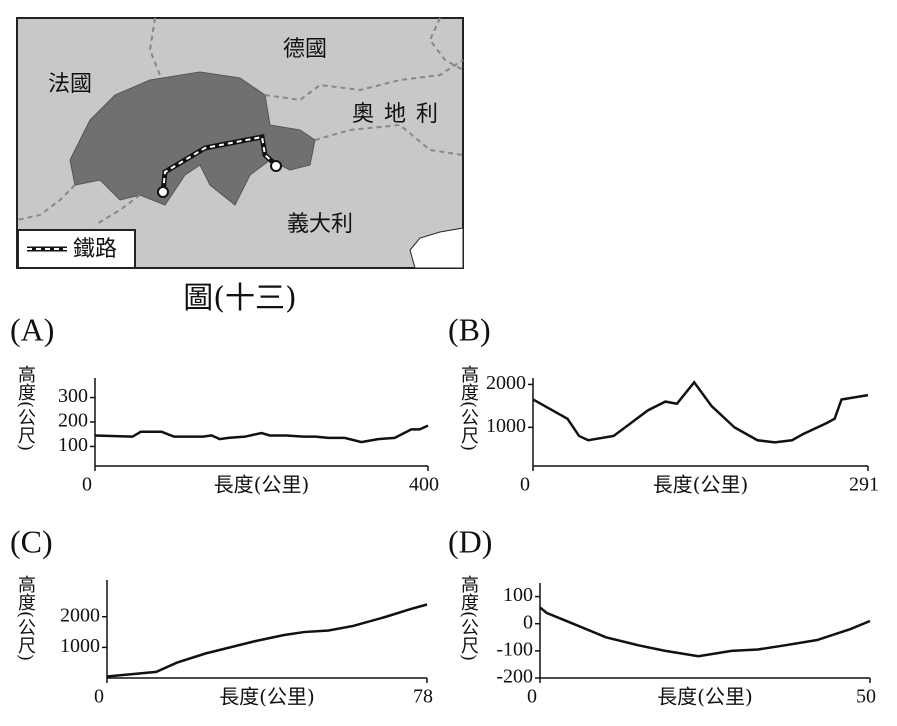 The height and width of the screenshot is (726, 897). What do you see at coordinates (423, 697) in the screenshot?
I see `x-tick-label: 78` at bounding box center [423, 697].